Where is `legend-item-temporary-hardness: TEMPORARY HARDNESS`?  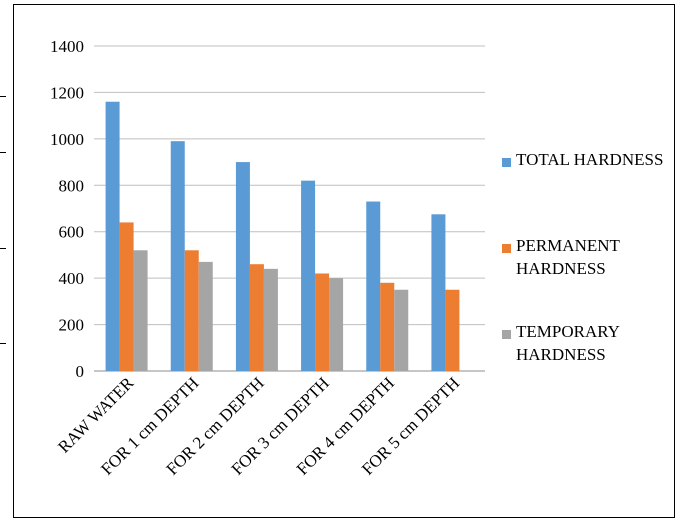
legend-item-temporary-hardness: TEMPORARY HARDNESS is located at coordinates (587, 363).